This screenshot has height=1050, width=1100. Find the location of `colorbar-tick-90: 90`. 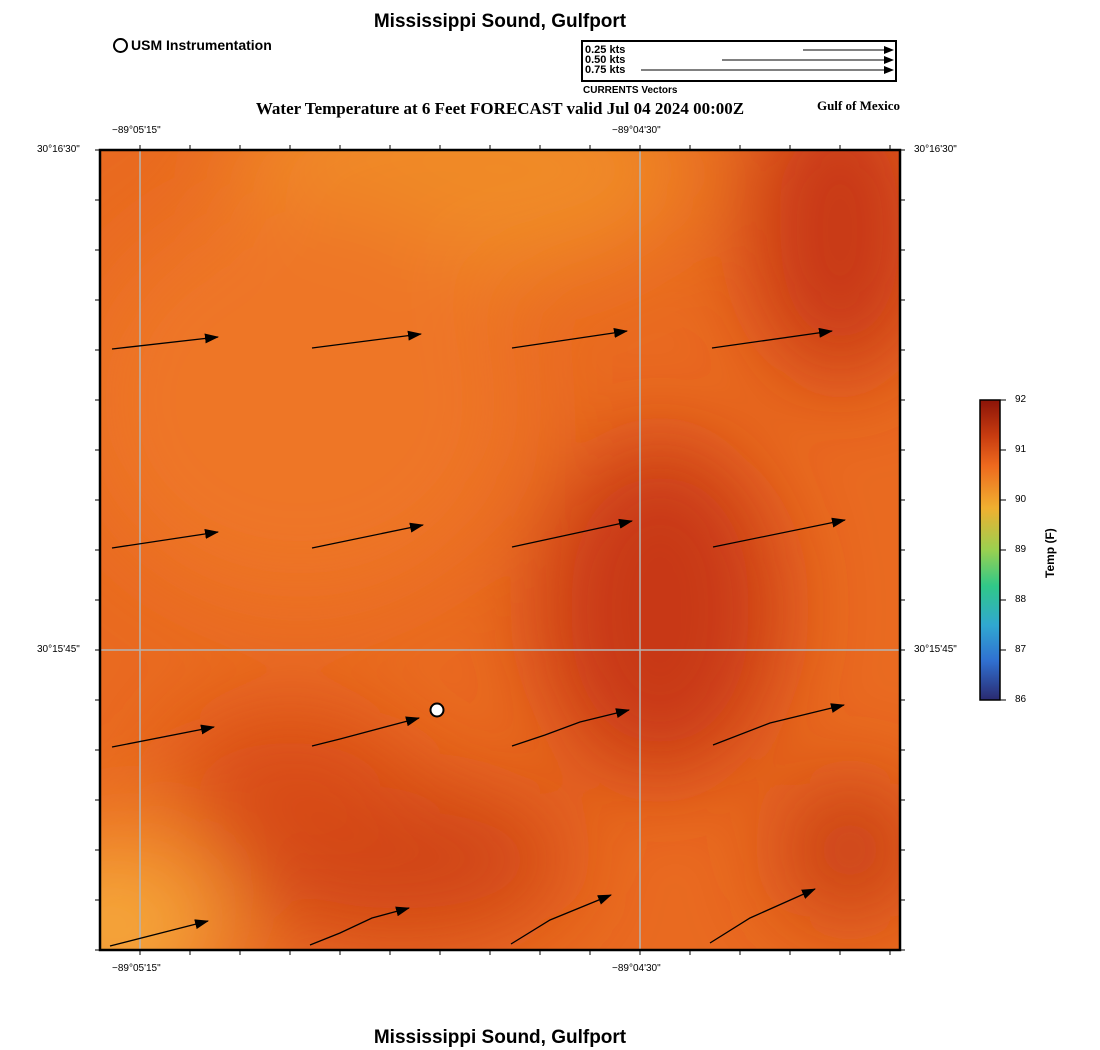

colorbar-tick-90: 90 is located at coordinates (1021, 499).